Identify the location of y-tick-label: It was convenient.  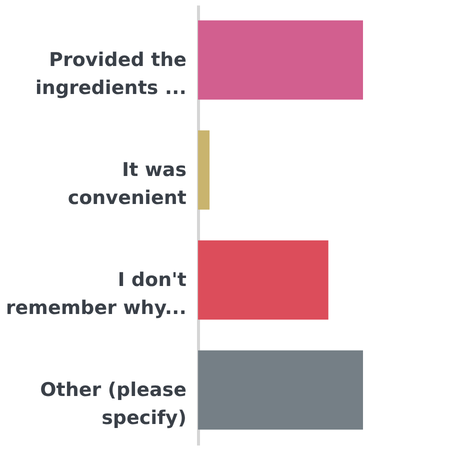
(127, 184).